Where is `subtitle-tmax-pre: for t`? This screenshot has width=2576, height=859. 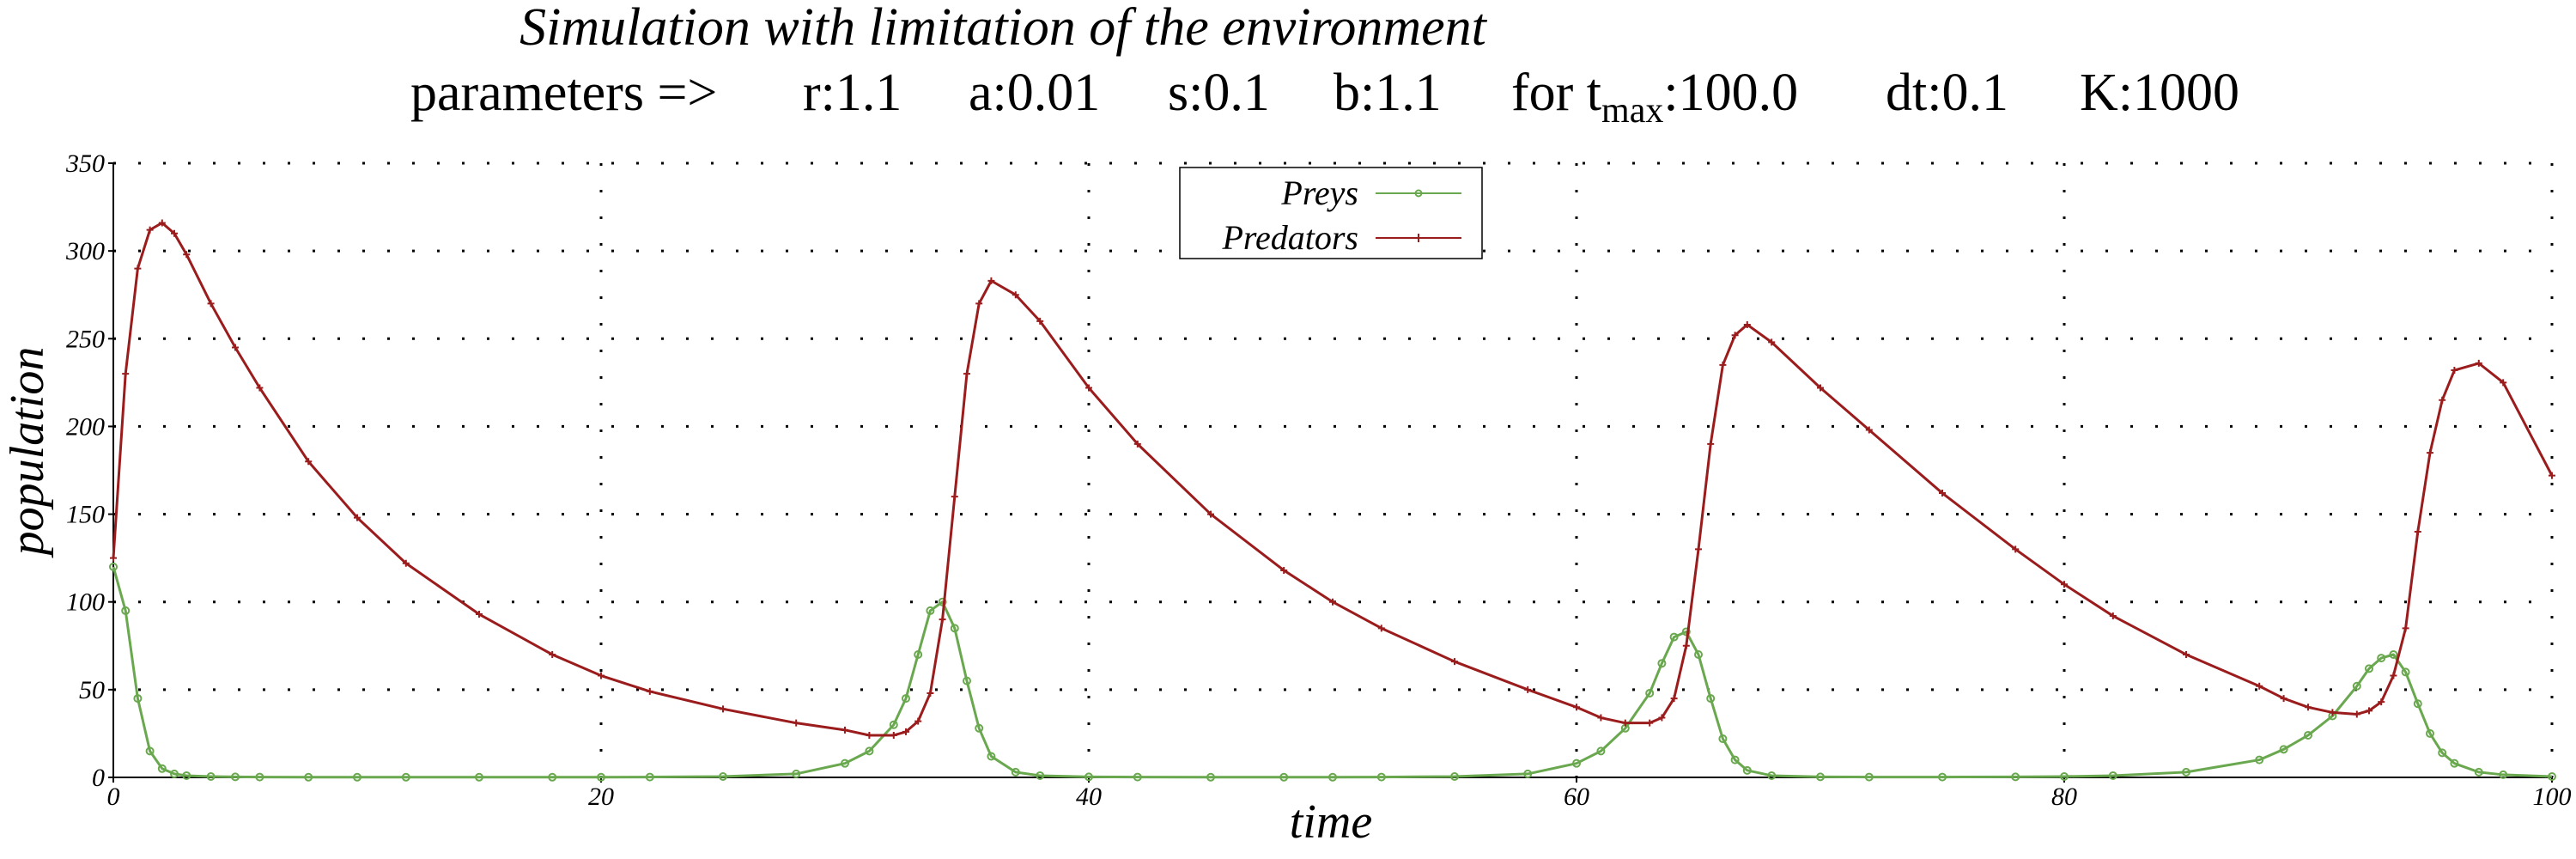
subtitle-tmax-pre: for t is located at coordinates (1556, 93).